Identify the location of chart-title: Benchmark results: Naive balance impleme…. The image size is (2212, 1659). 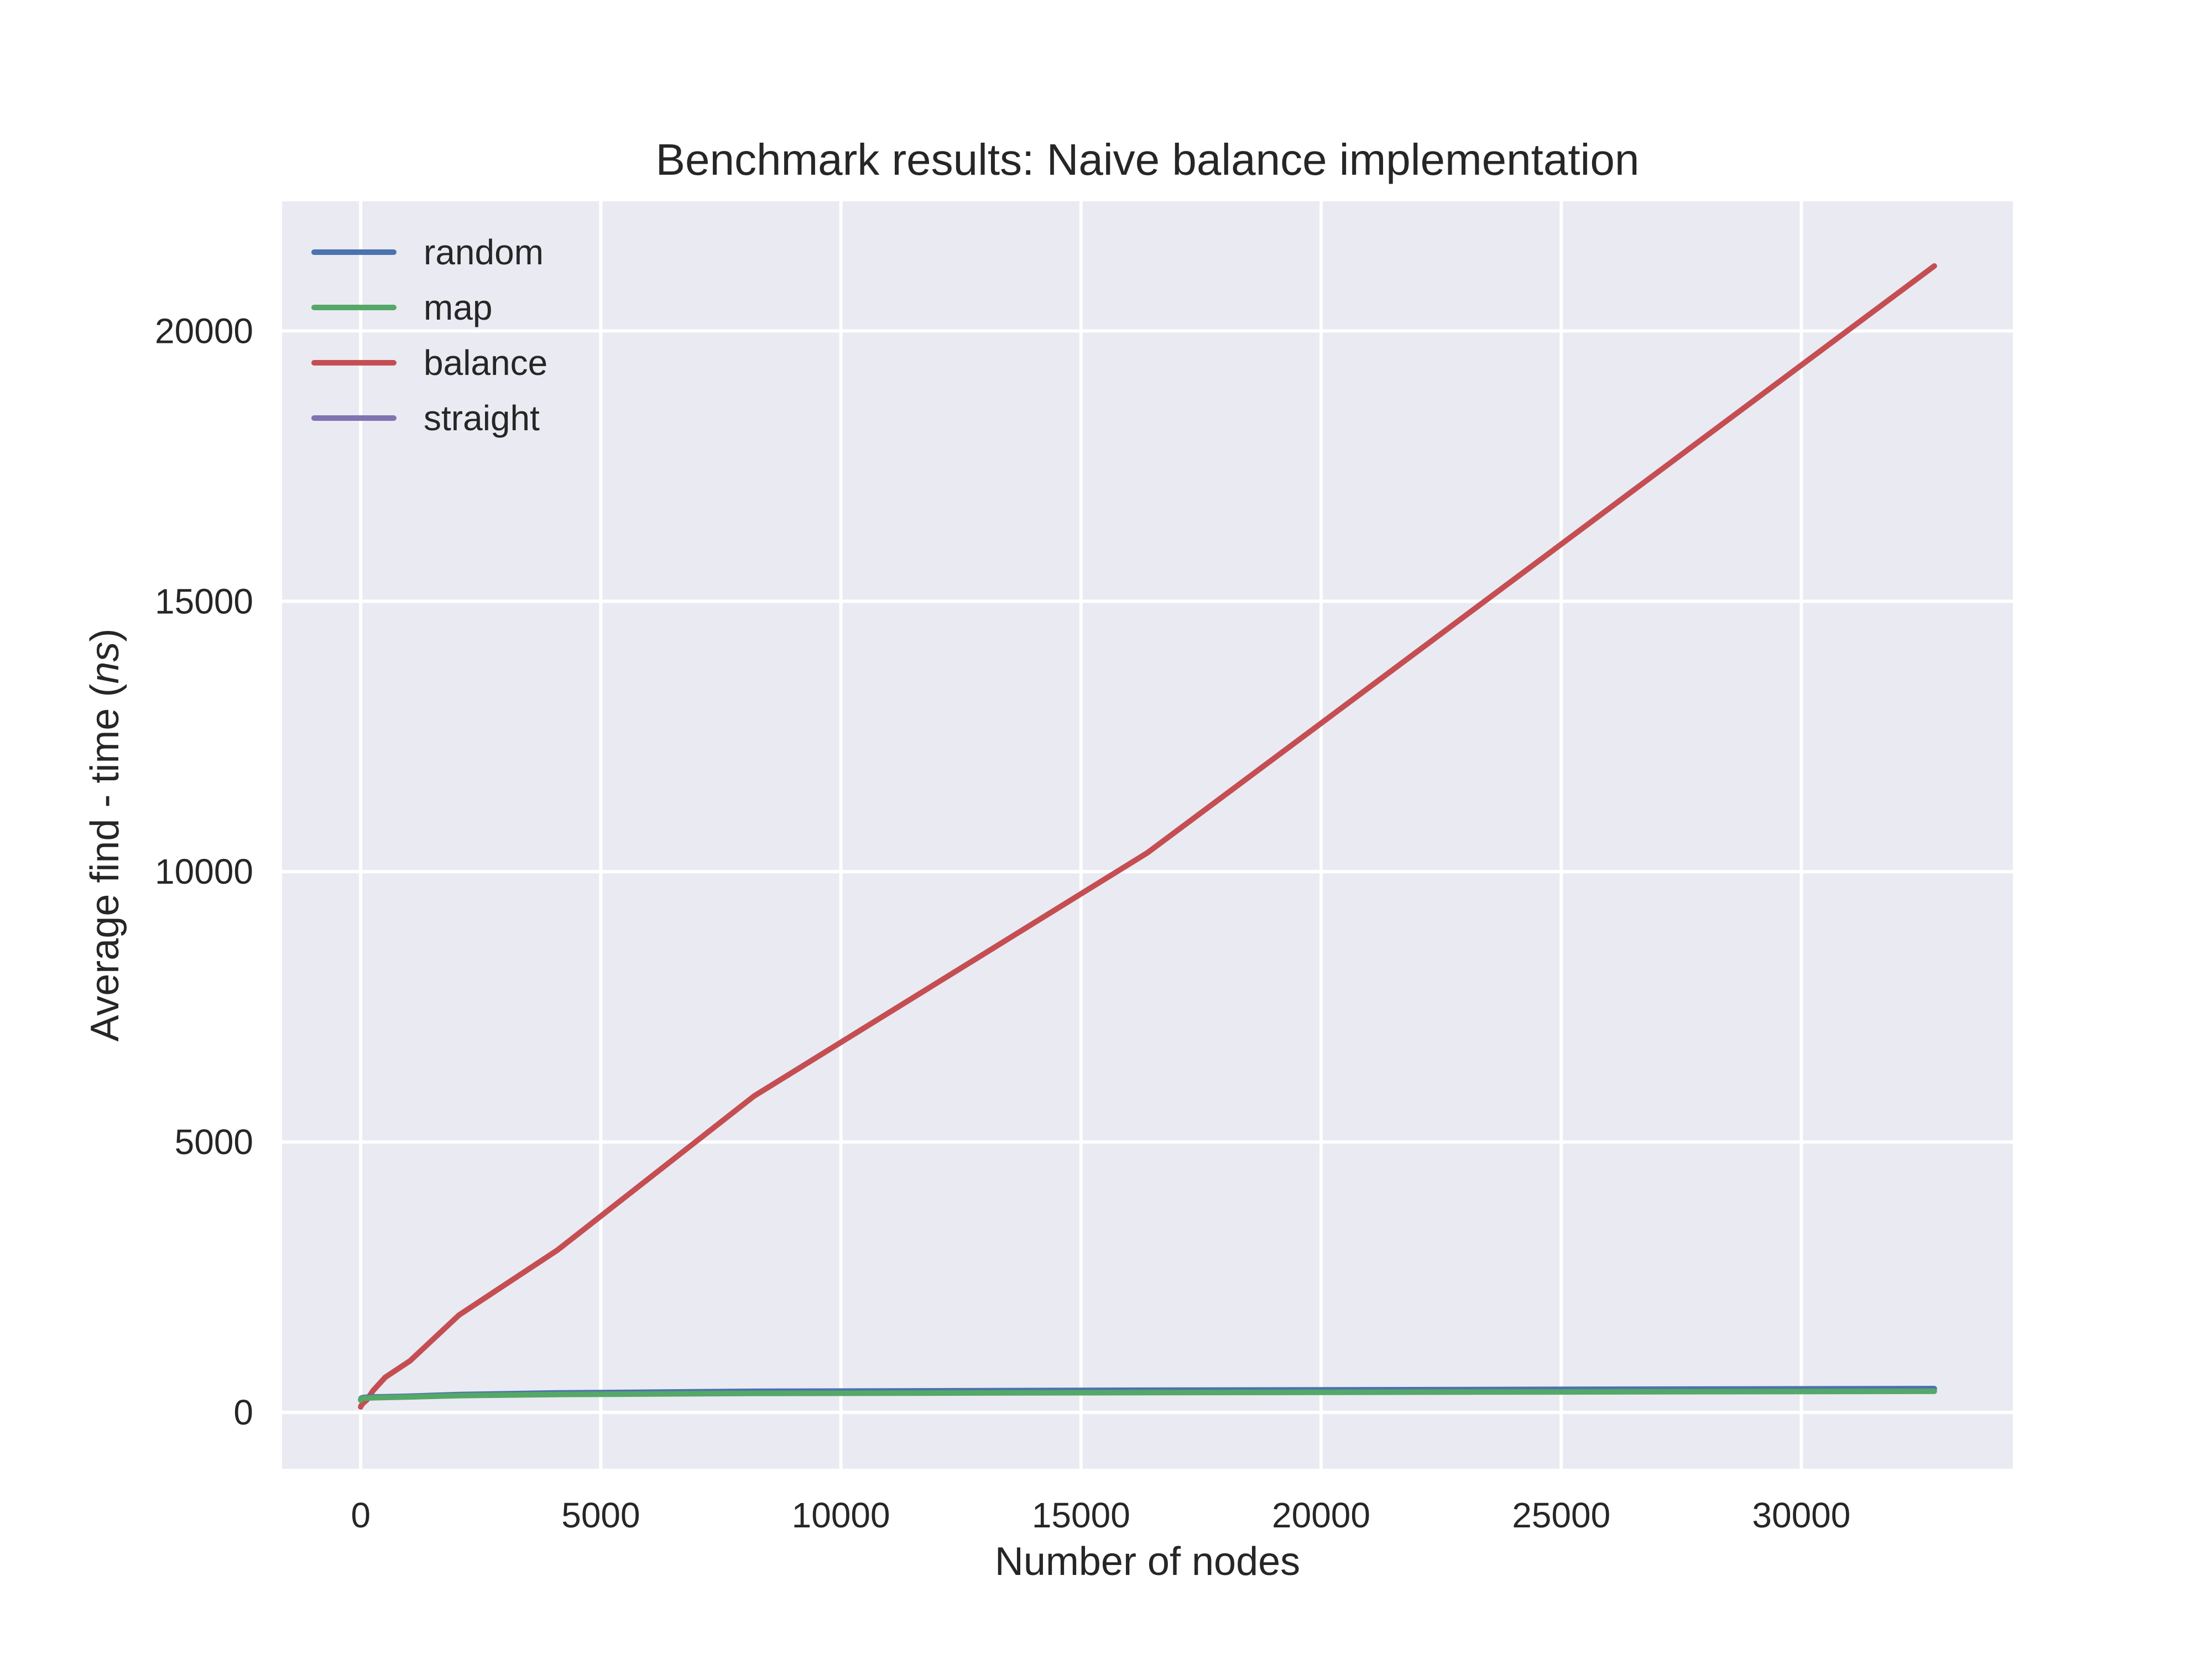
(1148, 160).